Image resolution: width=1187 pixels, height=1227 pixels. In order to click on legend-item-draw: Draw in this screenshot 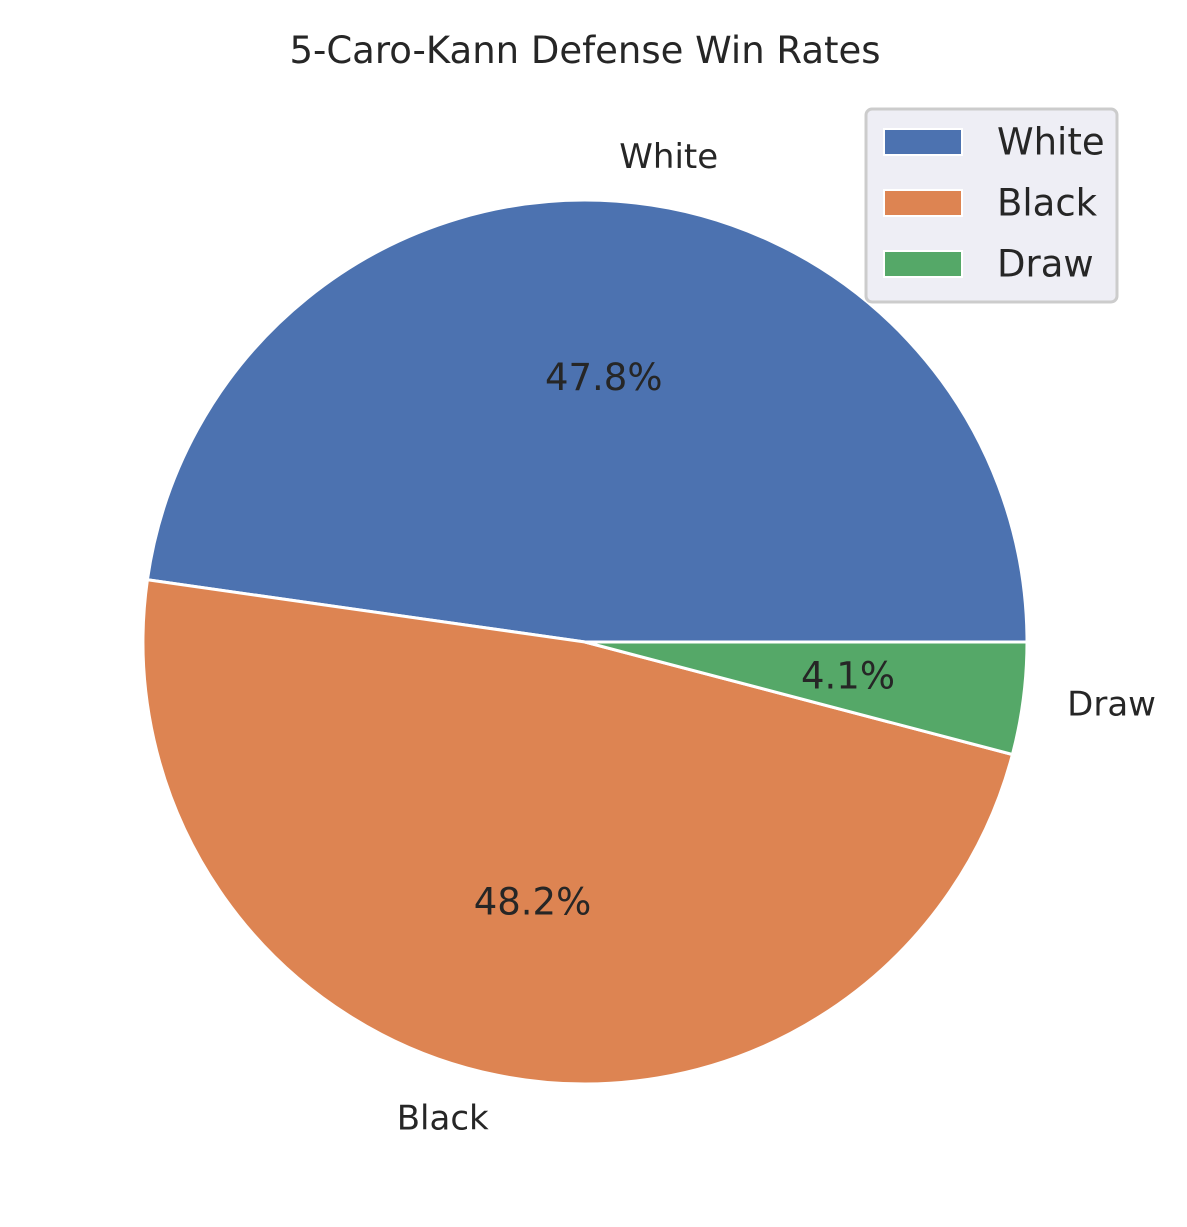, I will do `click(988, 264)`.